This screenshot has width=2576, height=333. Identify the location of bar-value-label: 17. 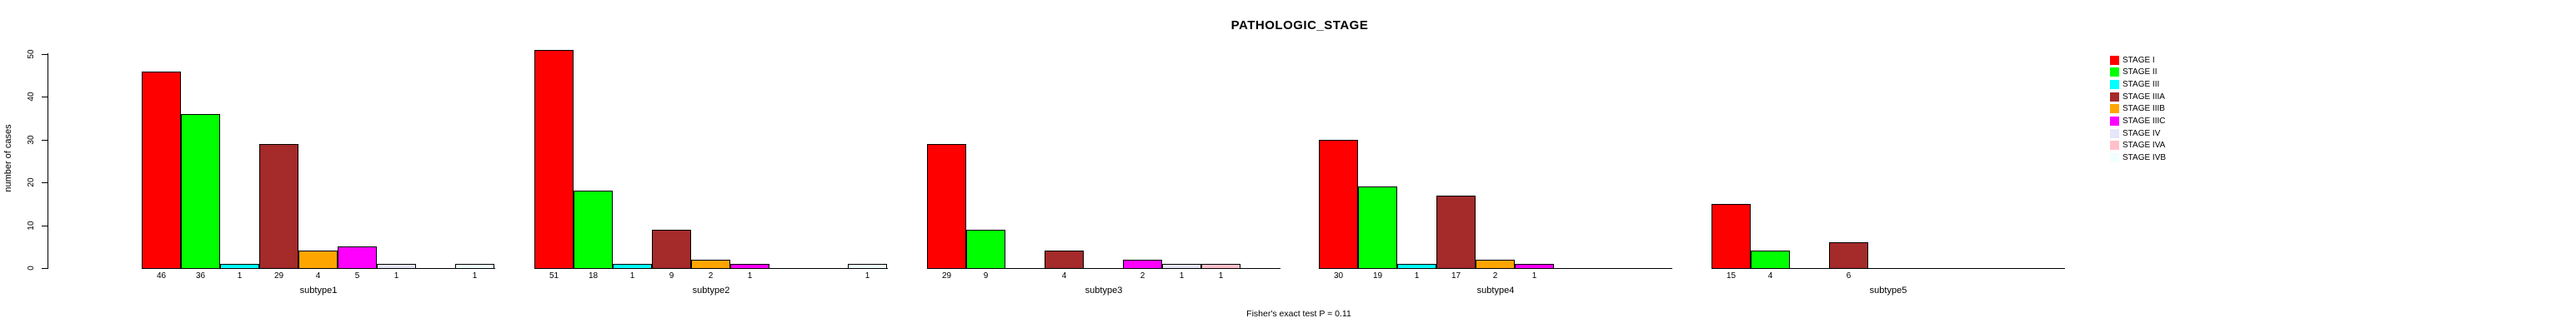
(1456, 276).